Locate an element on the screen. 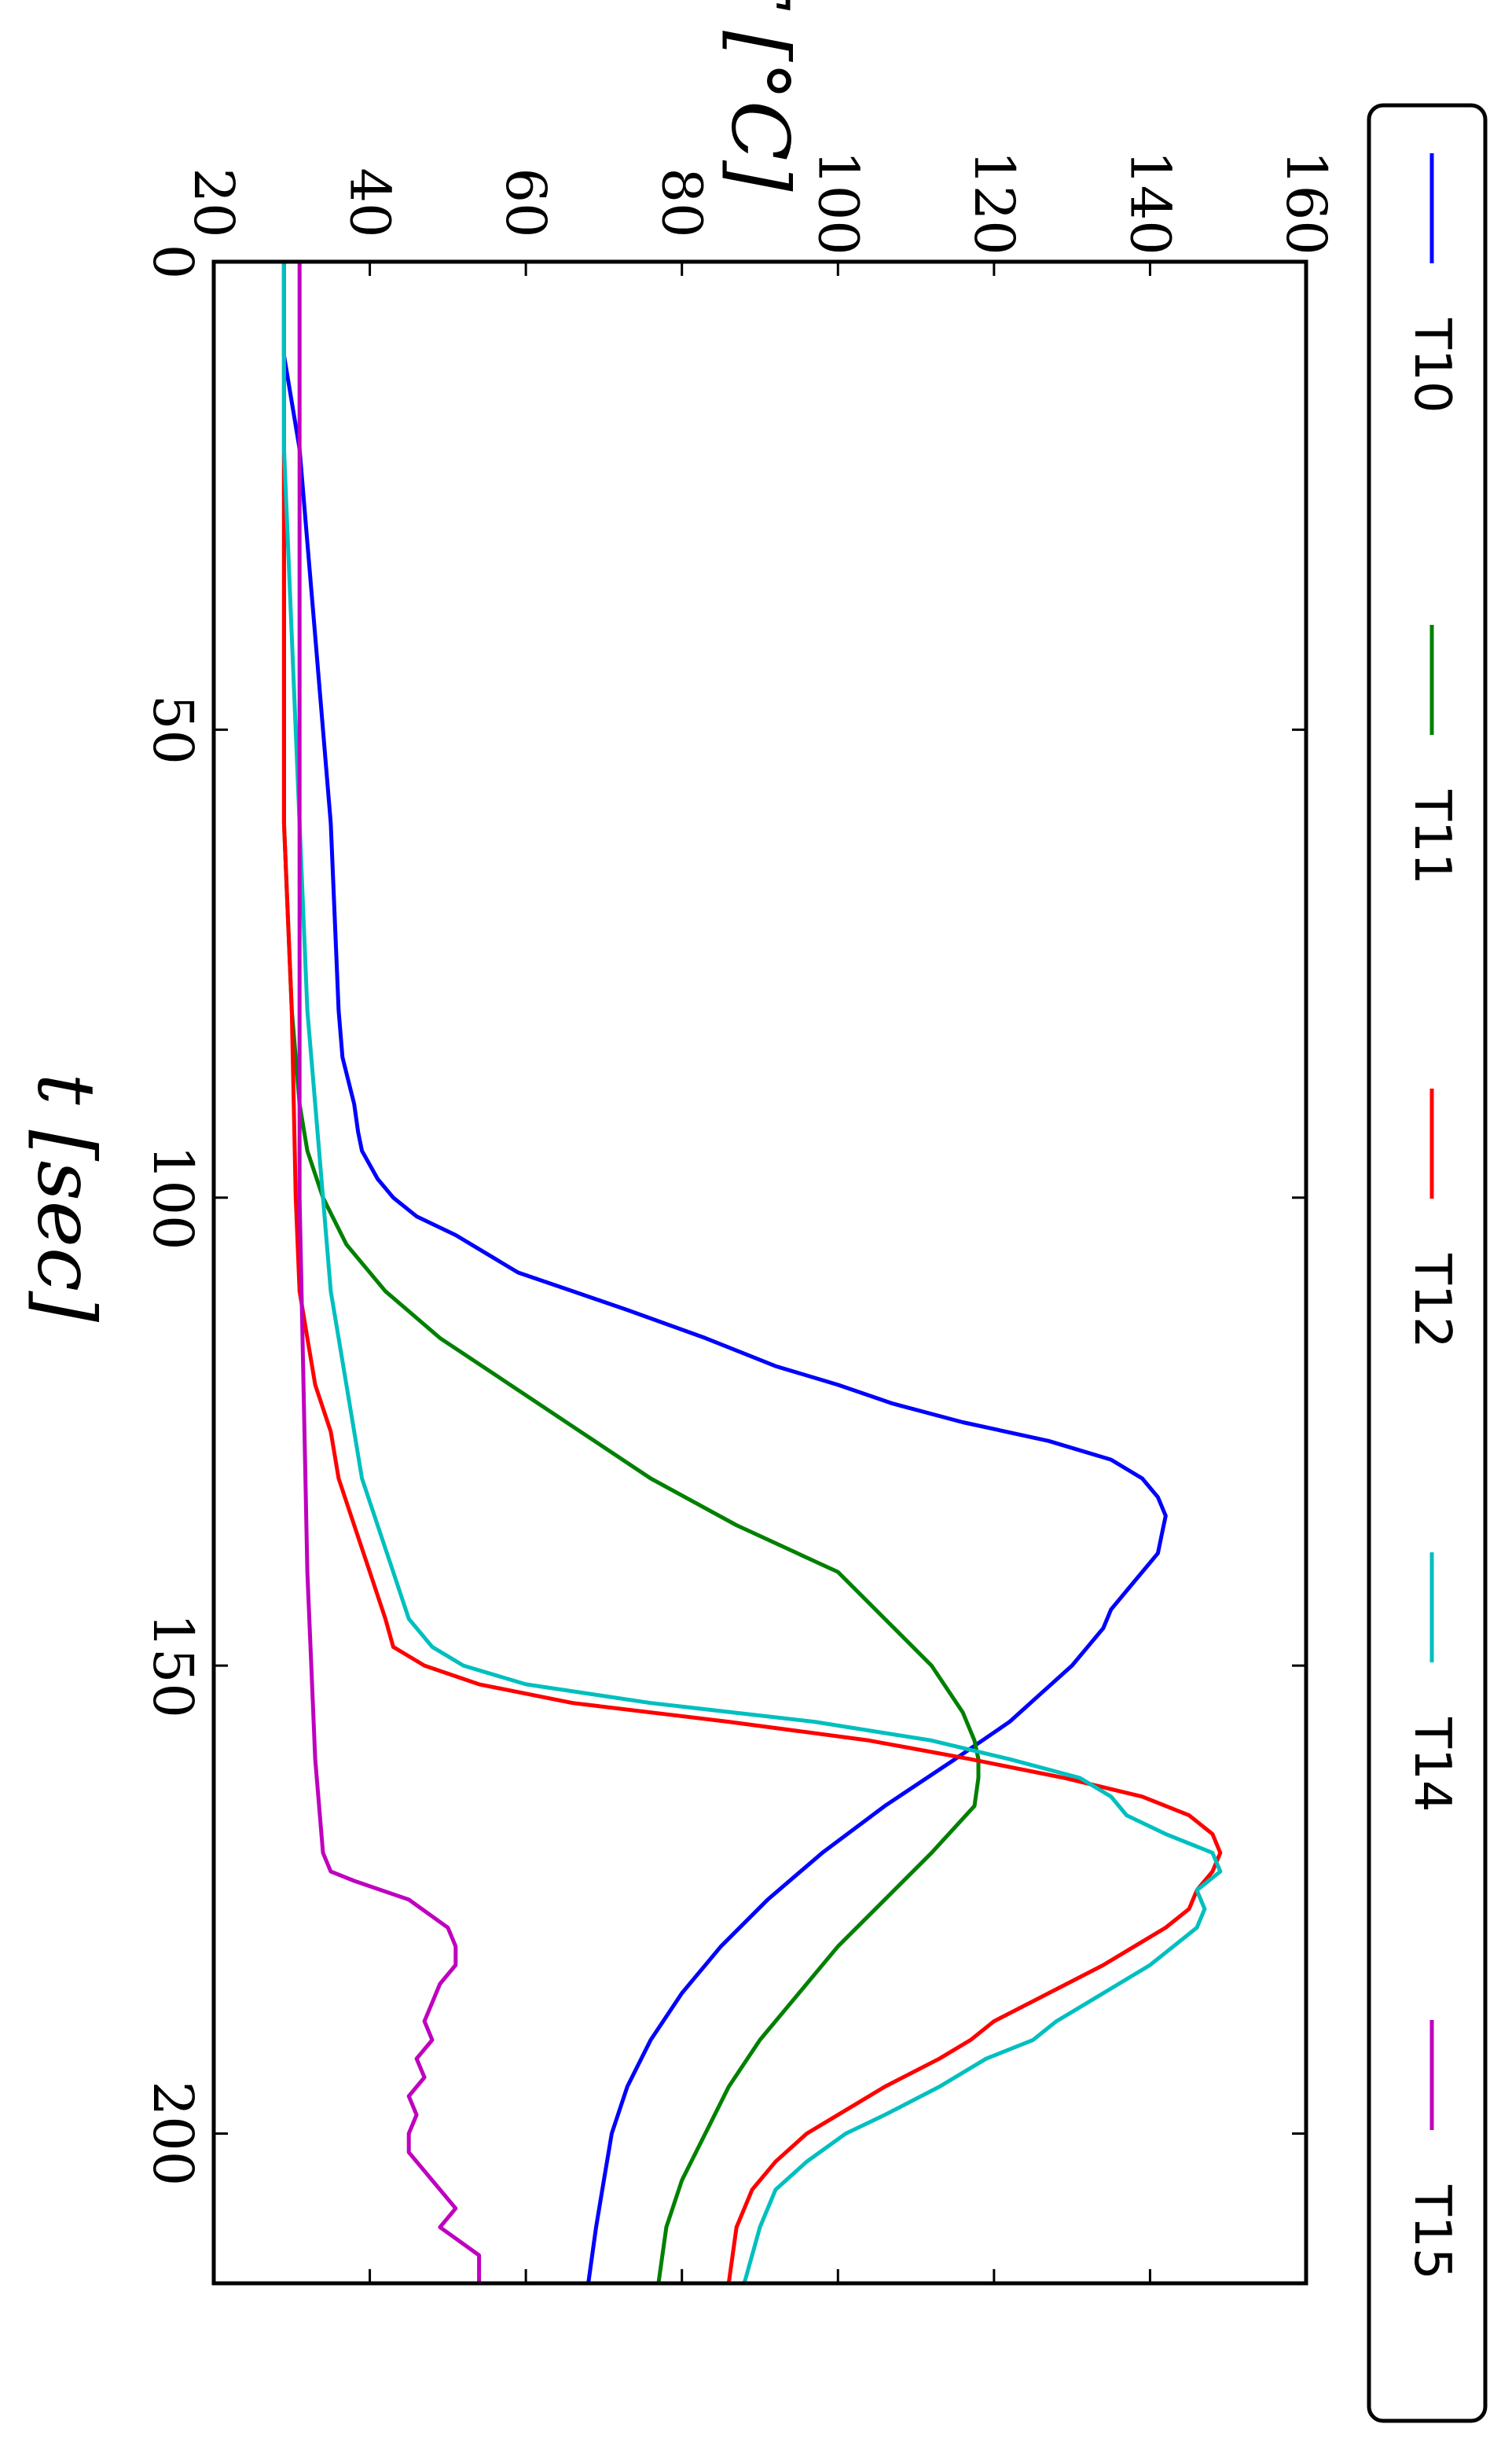  y-tick-label: 40 is located at coordinates (370, 202).